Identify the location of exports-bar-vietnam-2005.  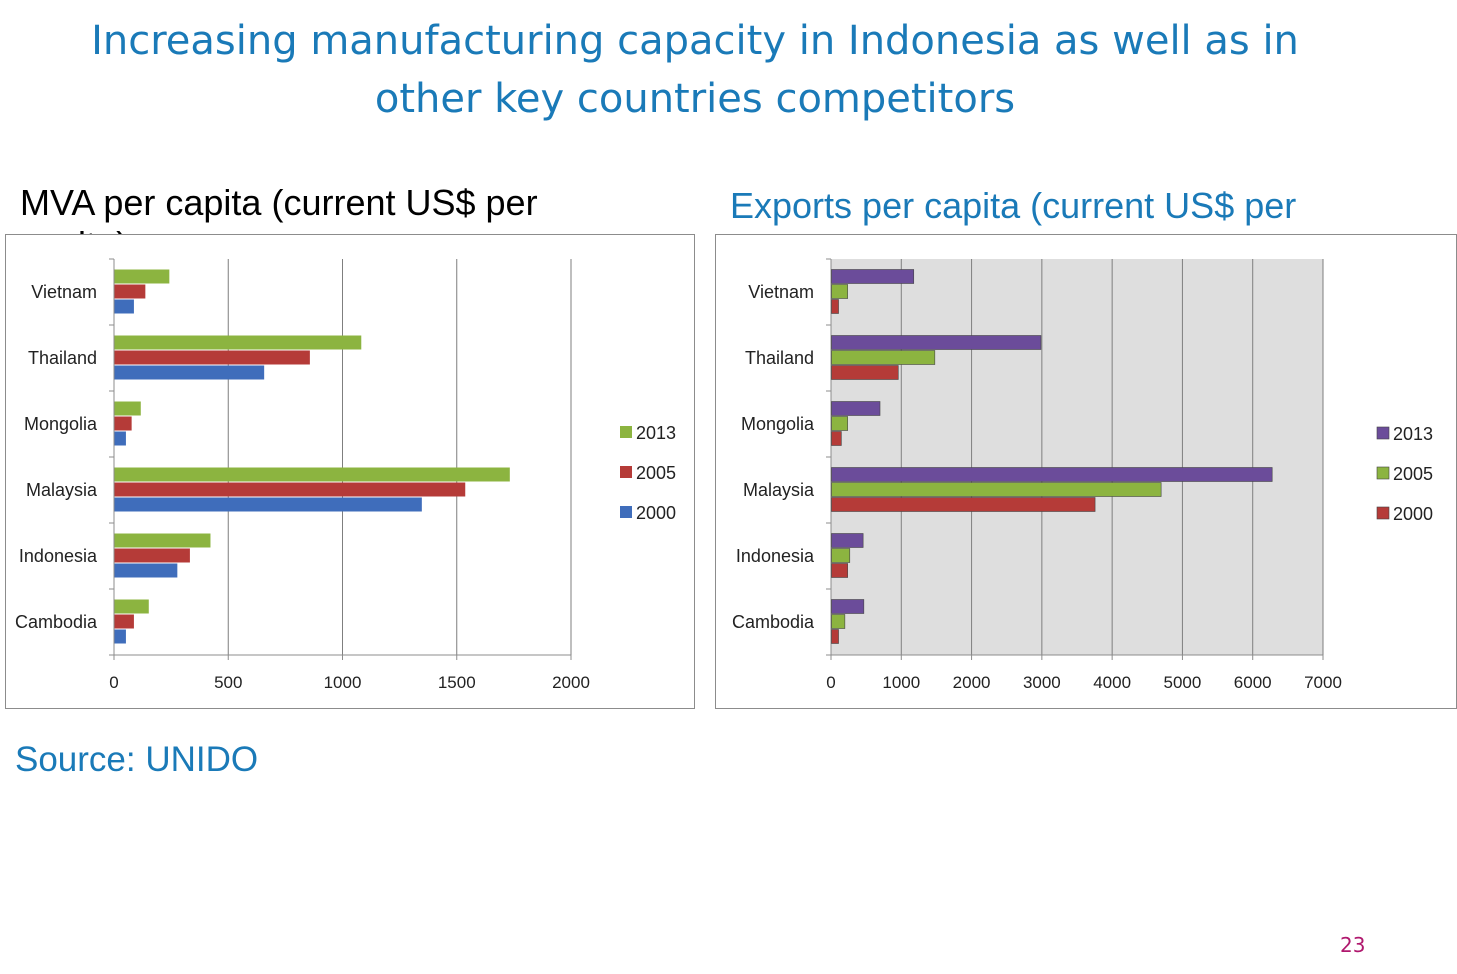
(839, 291).